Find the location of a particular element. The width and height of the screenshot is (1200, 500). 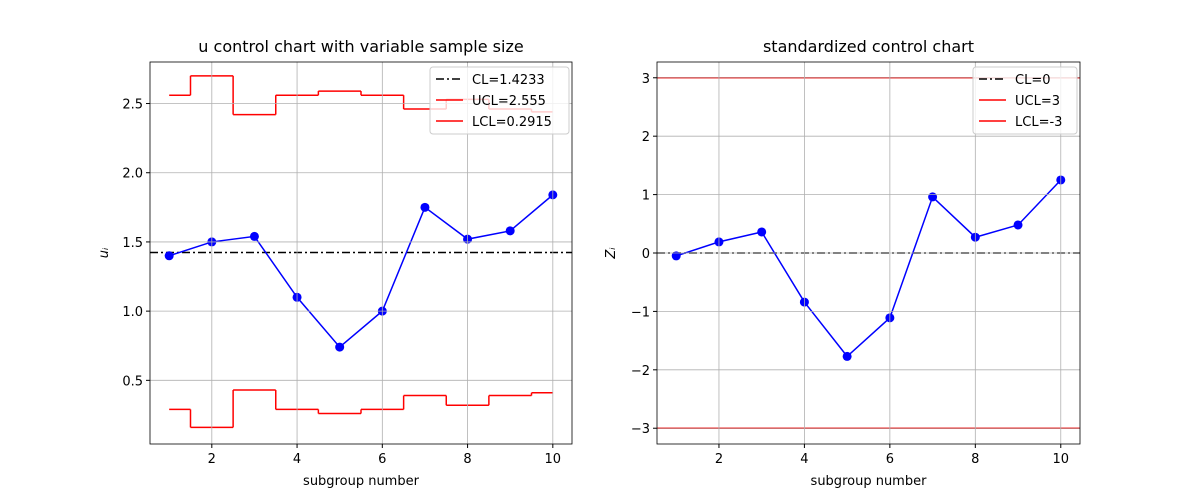

y-tick-label: −3 is located at coordinates (640, 429).